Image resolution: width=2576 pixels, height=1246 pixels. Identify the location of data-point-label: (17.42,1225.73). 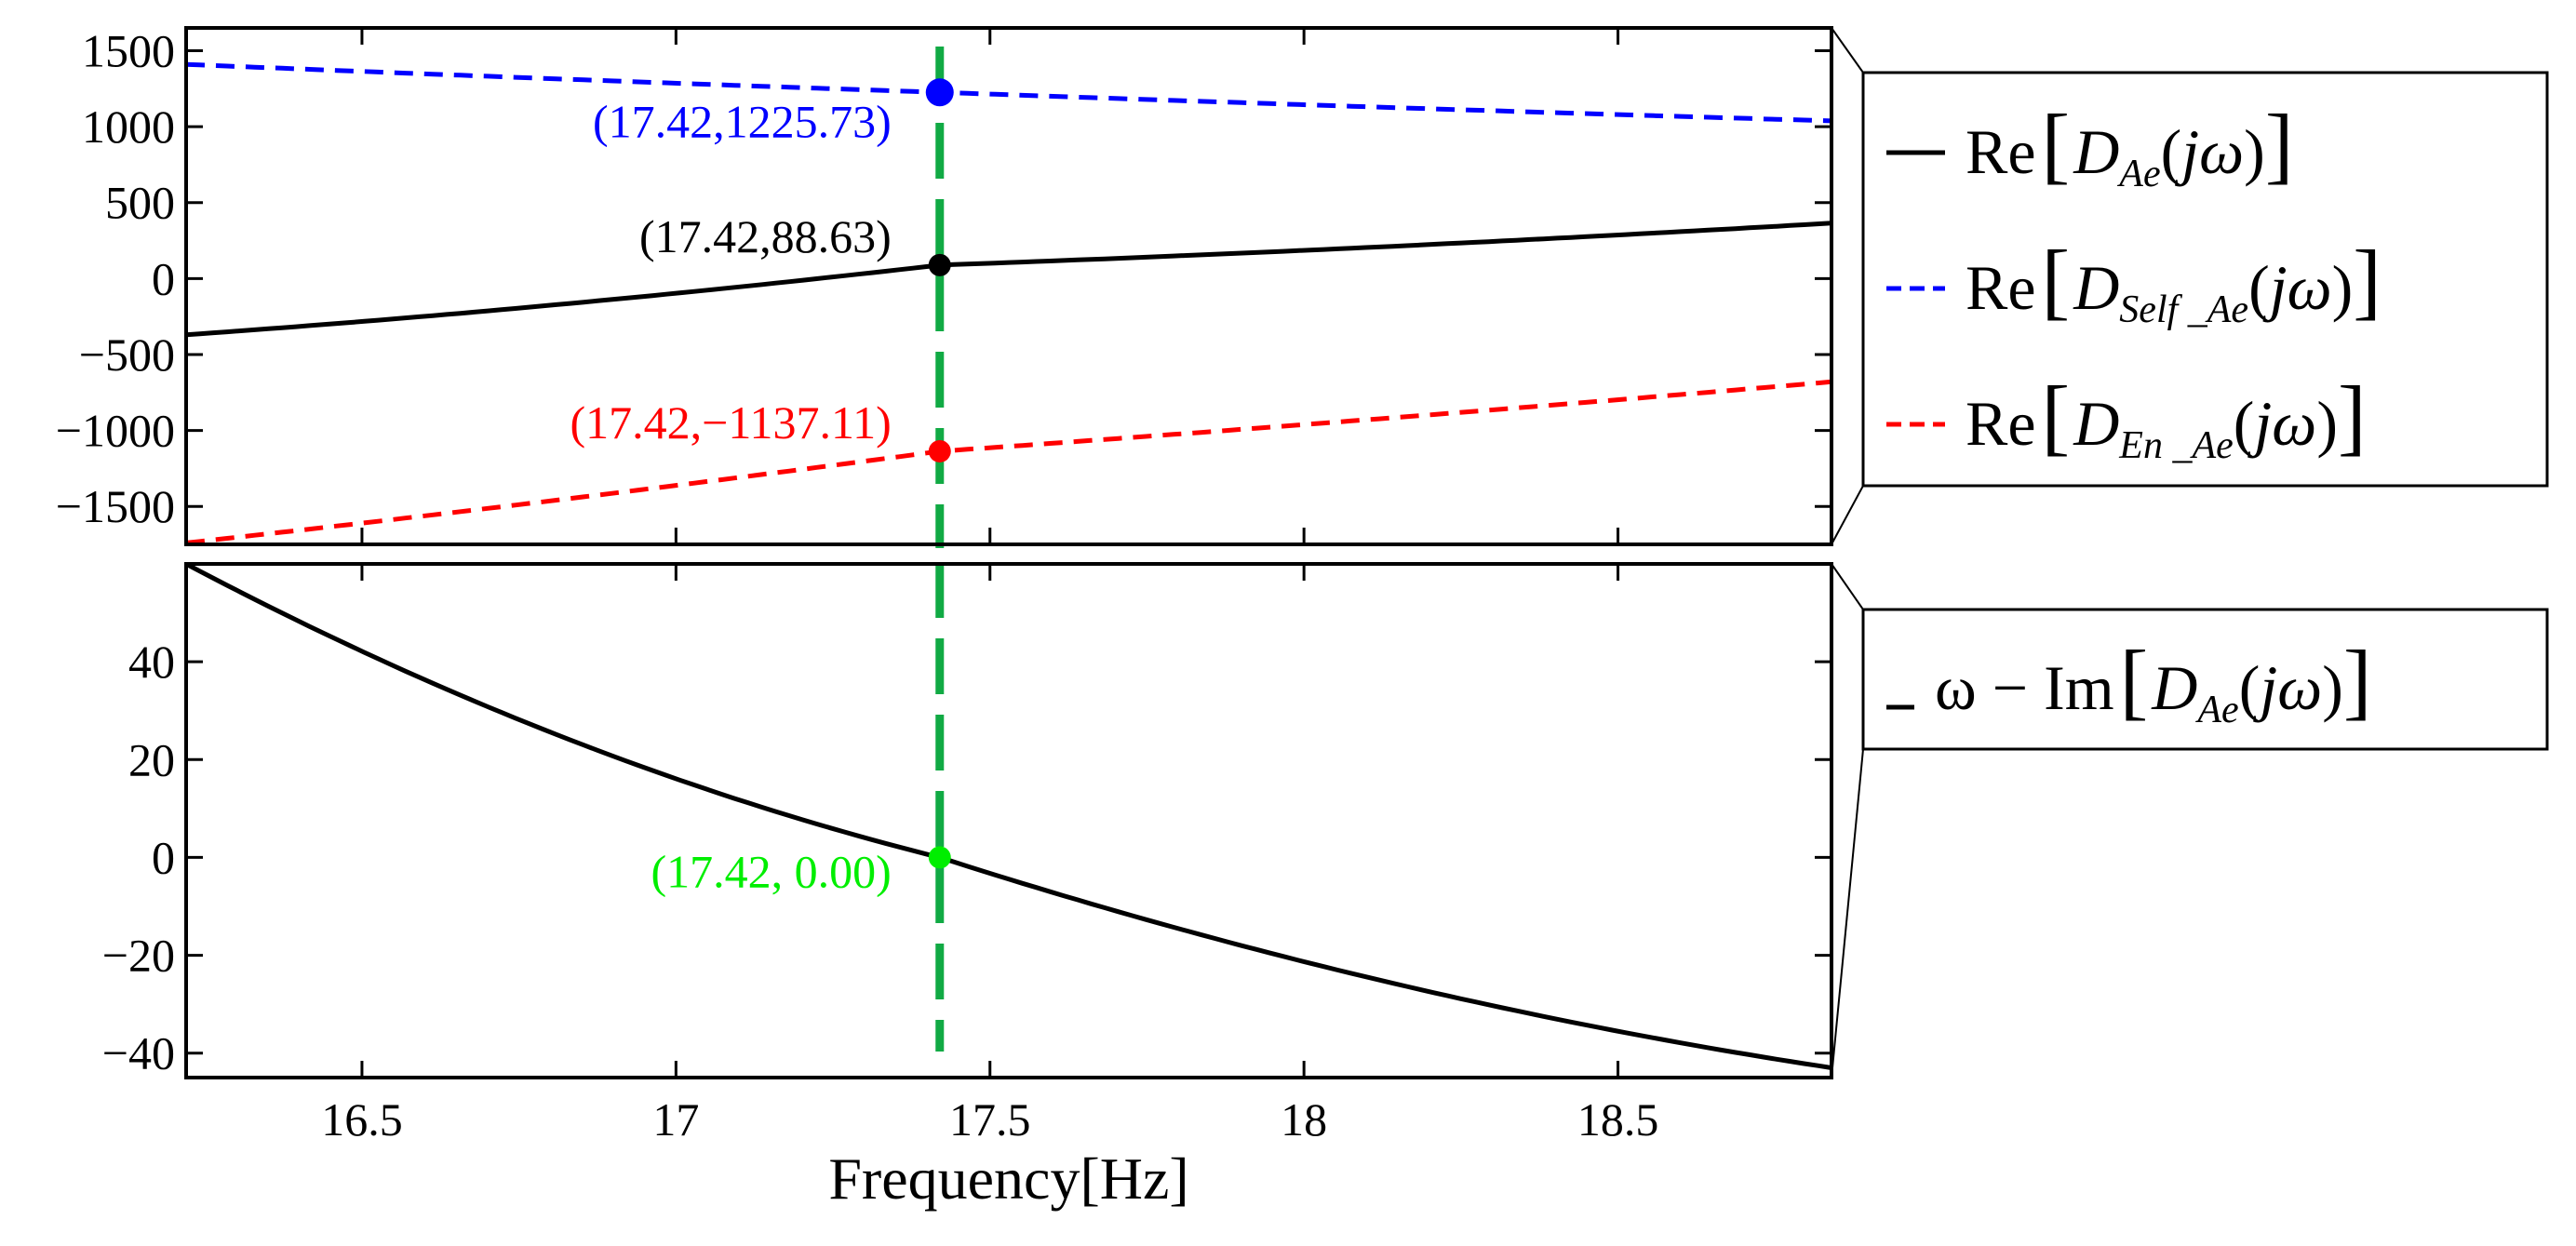
(742, 121).